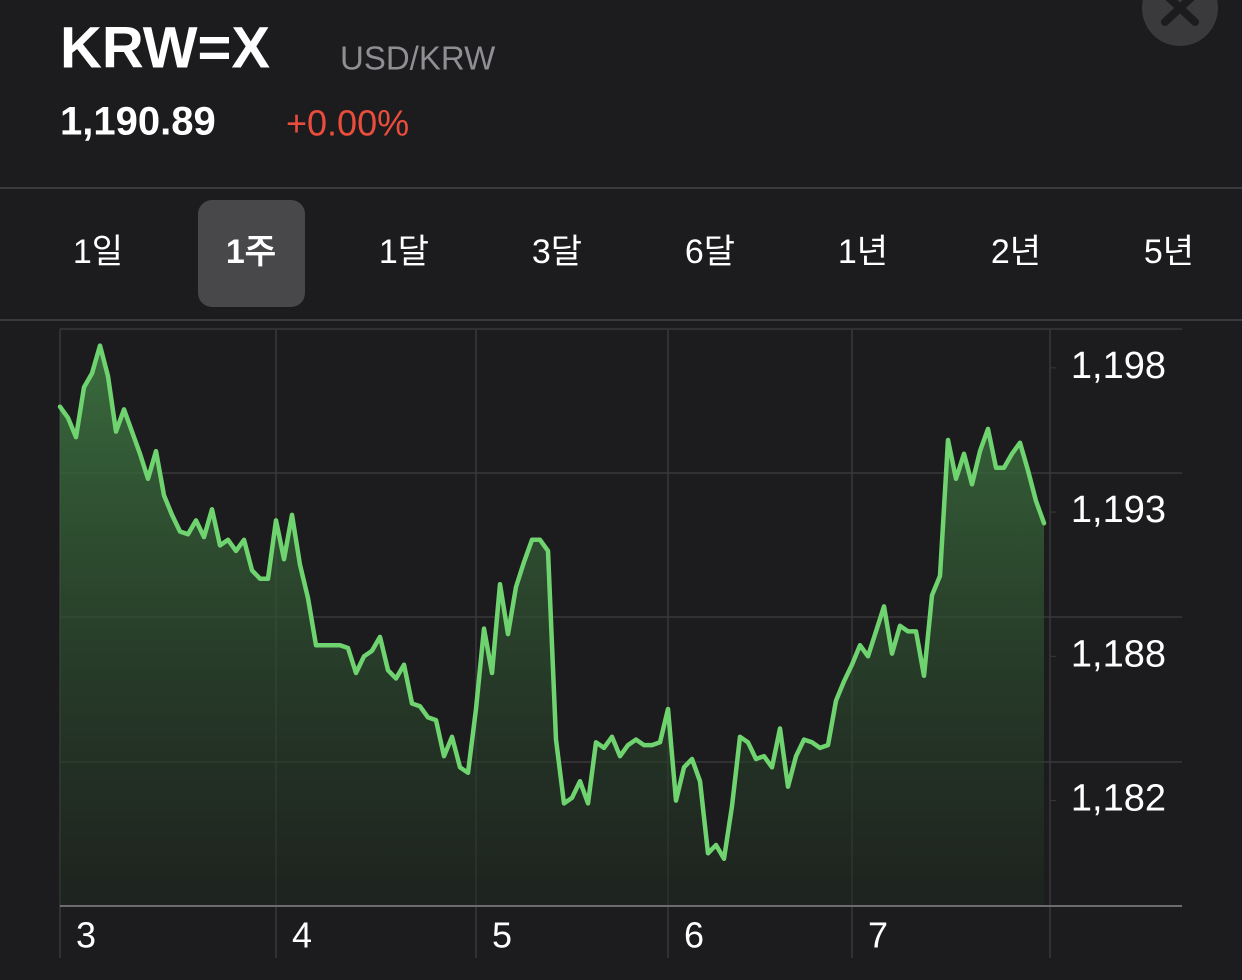 The width and height of the screenshot is (1242, 980). I want to click on x-tick-label: 6, so click(694, 935).